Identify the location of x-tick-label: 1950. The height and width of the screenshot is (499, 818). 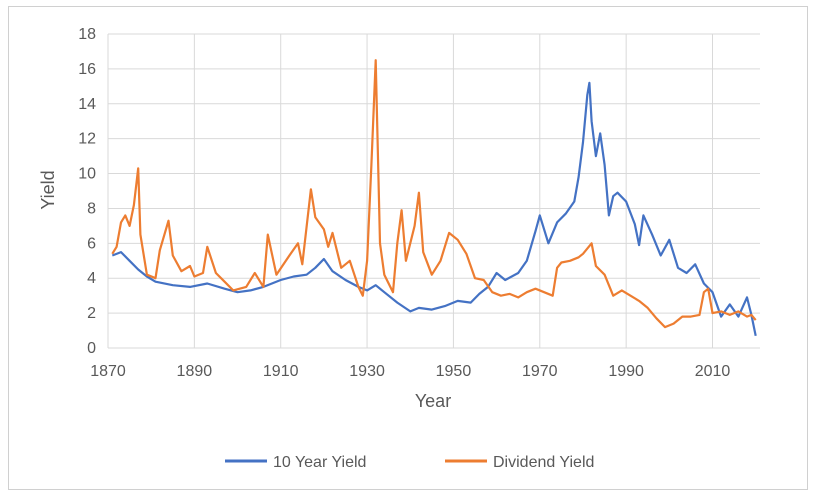
(454, 371).